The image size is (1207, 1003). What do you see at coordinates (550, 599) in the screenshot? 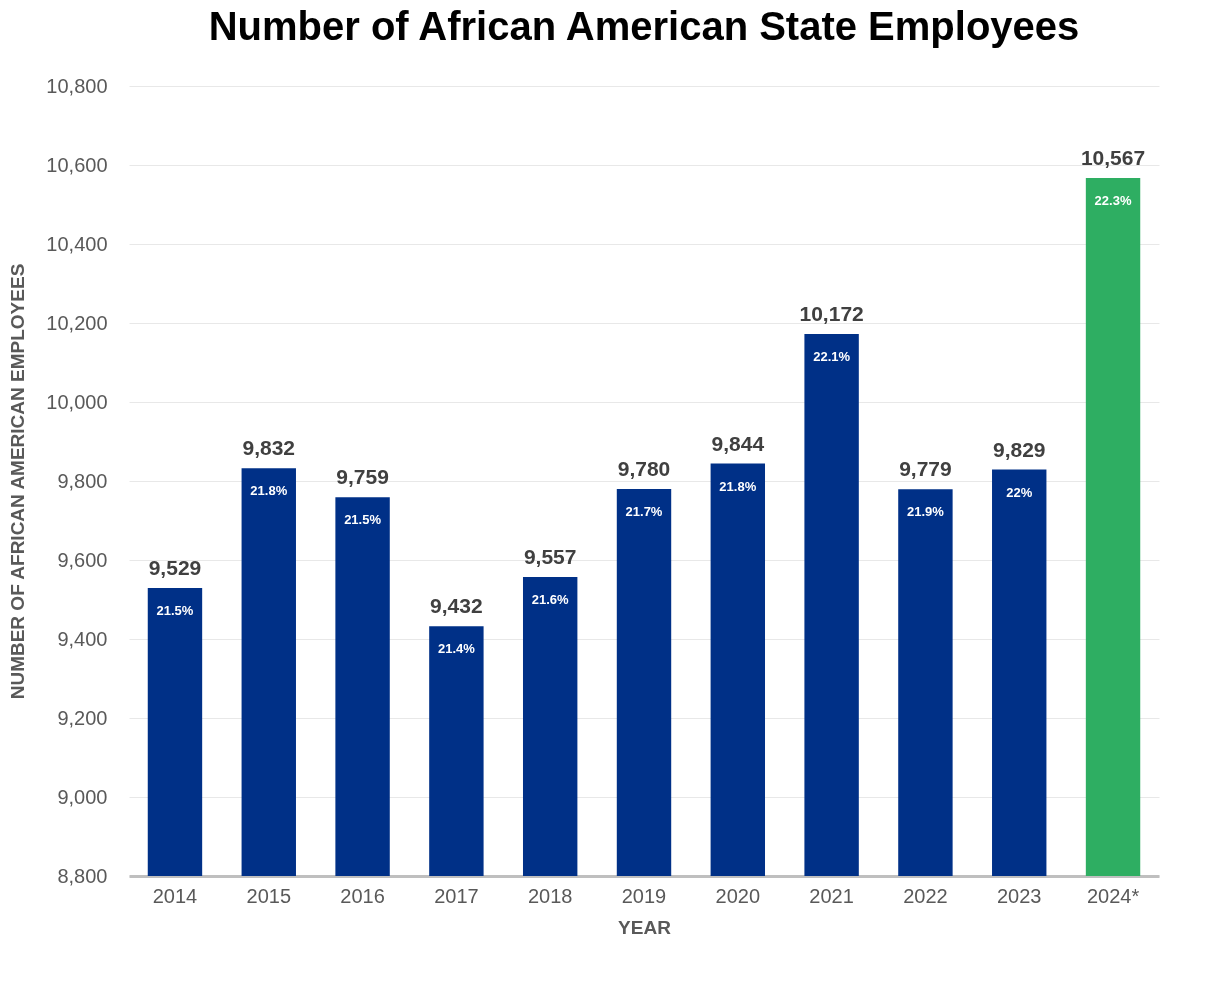
I see `annotation: 21.6%` at bounding box center [550, 599].